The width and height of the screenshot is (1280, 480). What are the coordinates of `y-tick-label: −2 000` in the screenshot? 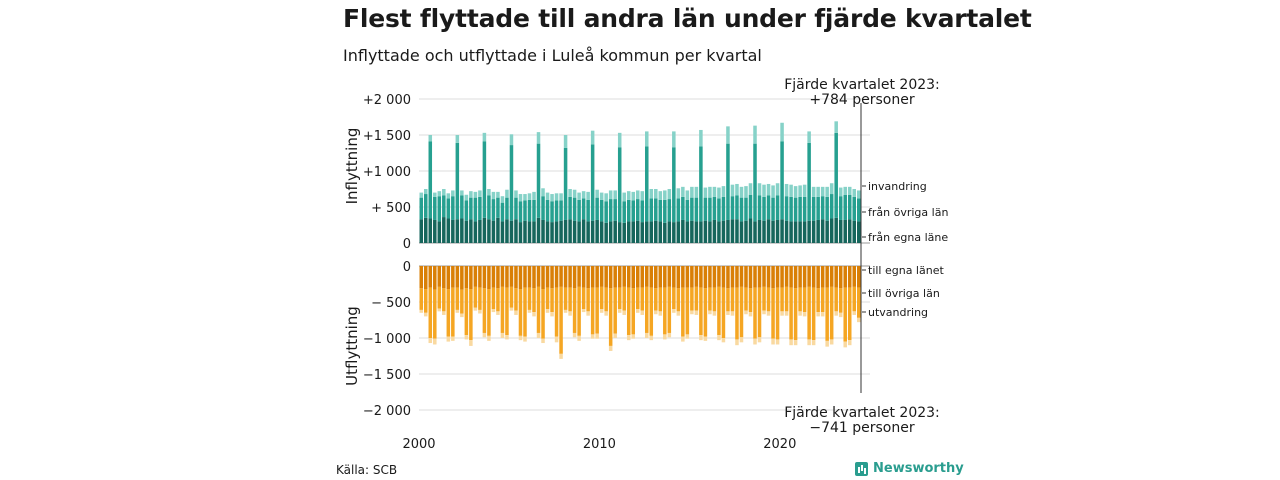 It's located at (387, 411).